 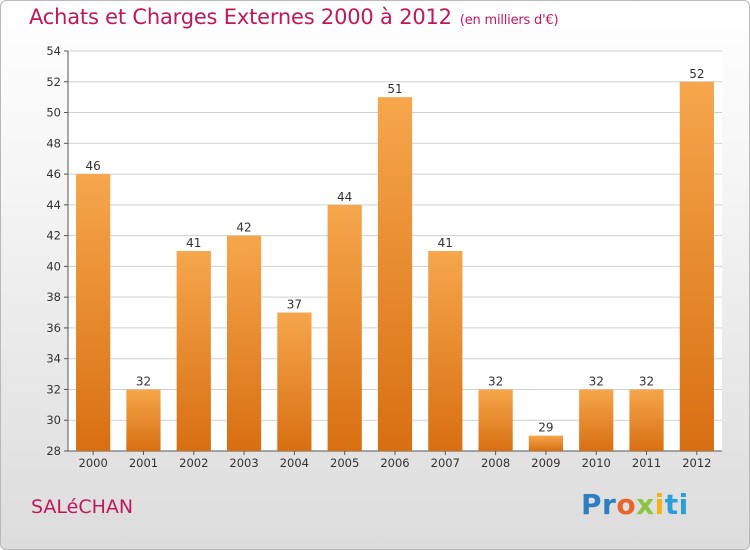 What do you see at coordinates (53, 82) in the screenshot?
I see `y-tick-label: 52` at bounding box center [53, 82].